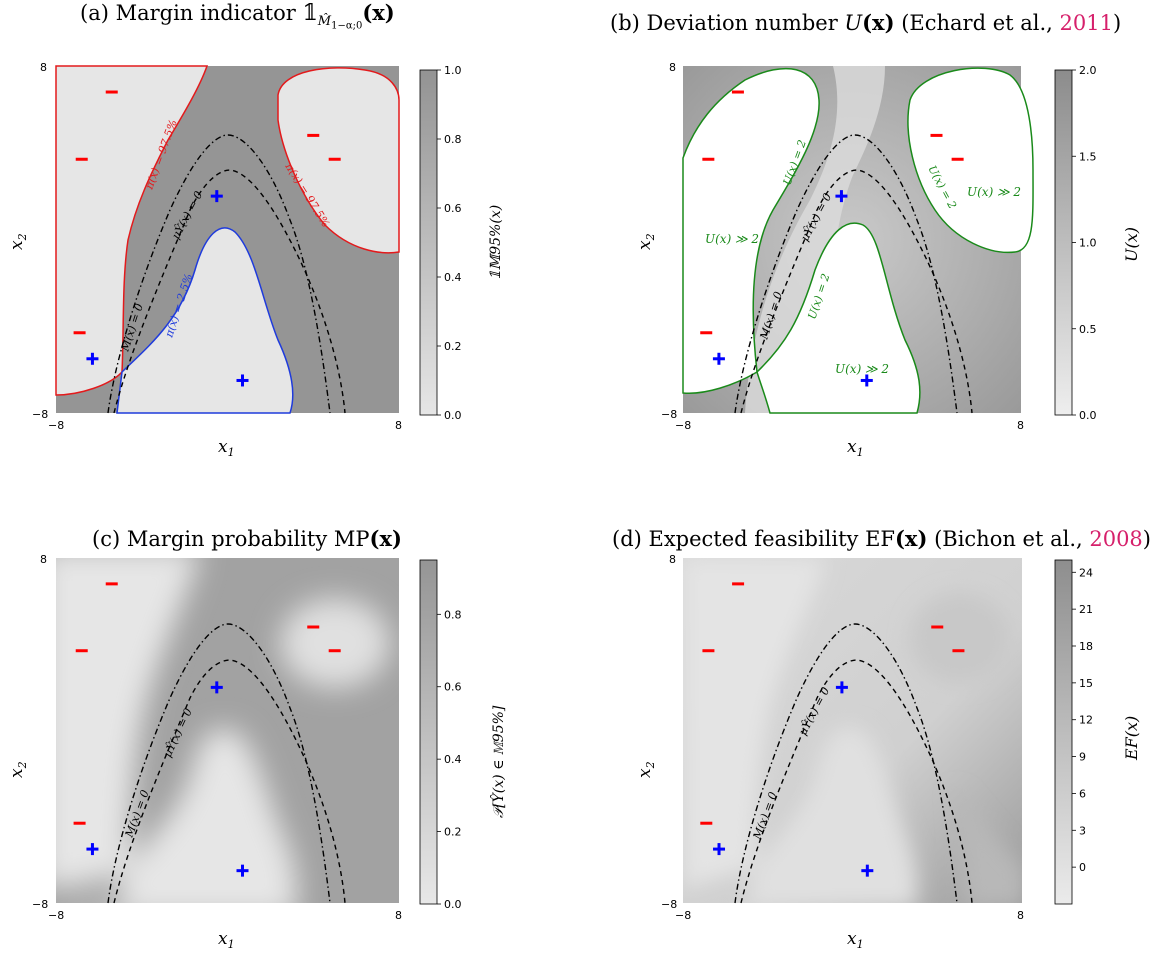 This screenshot has width=1171, height=976. I want to click on annotation-u-gg-left: U(x) ≫ 2, so click(732, 239).